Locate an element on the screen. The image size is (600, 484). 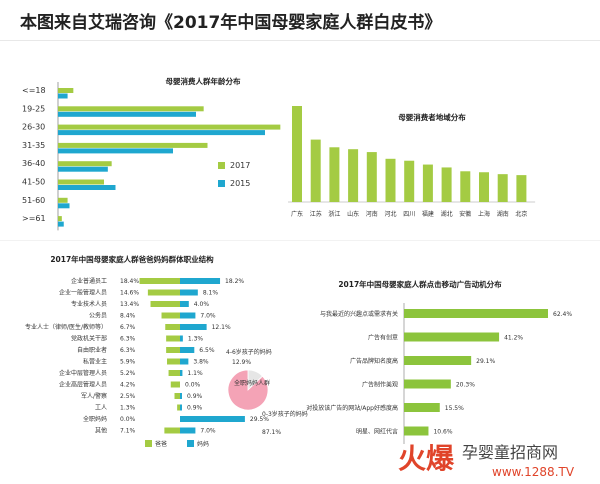
occupation-value-dad: 8.4% is located at coordinates (128, 316).